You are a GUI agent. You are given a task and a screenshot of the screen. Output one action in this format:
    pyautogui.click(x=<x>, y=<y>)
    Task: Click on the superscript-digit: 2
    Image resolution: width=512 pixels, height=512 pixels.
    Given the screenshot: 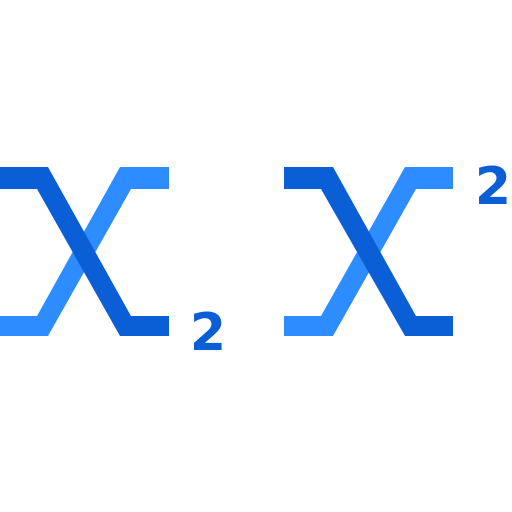 What is the action you would take?
    pyautogui.click(x=493, y=187)
    